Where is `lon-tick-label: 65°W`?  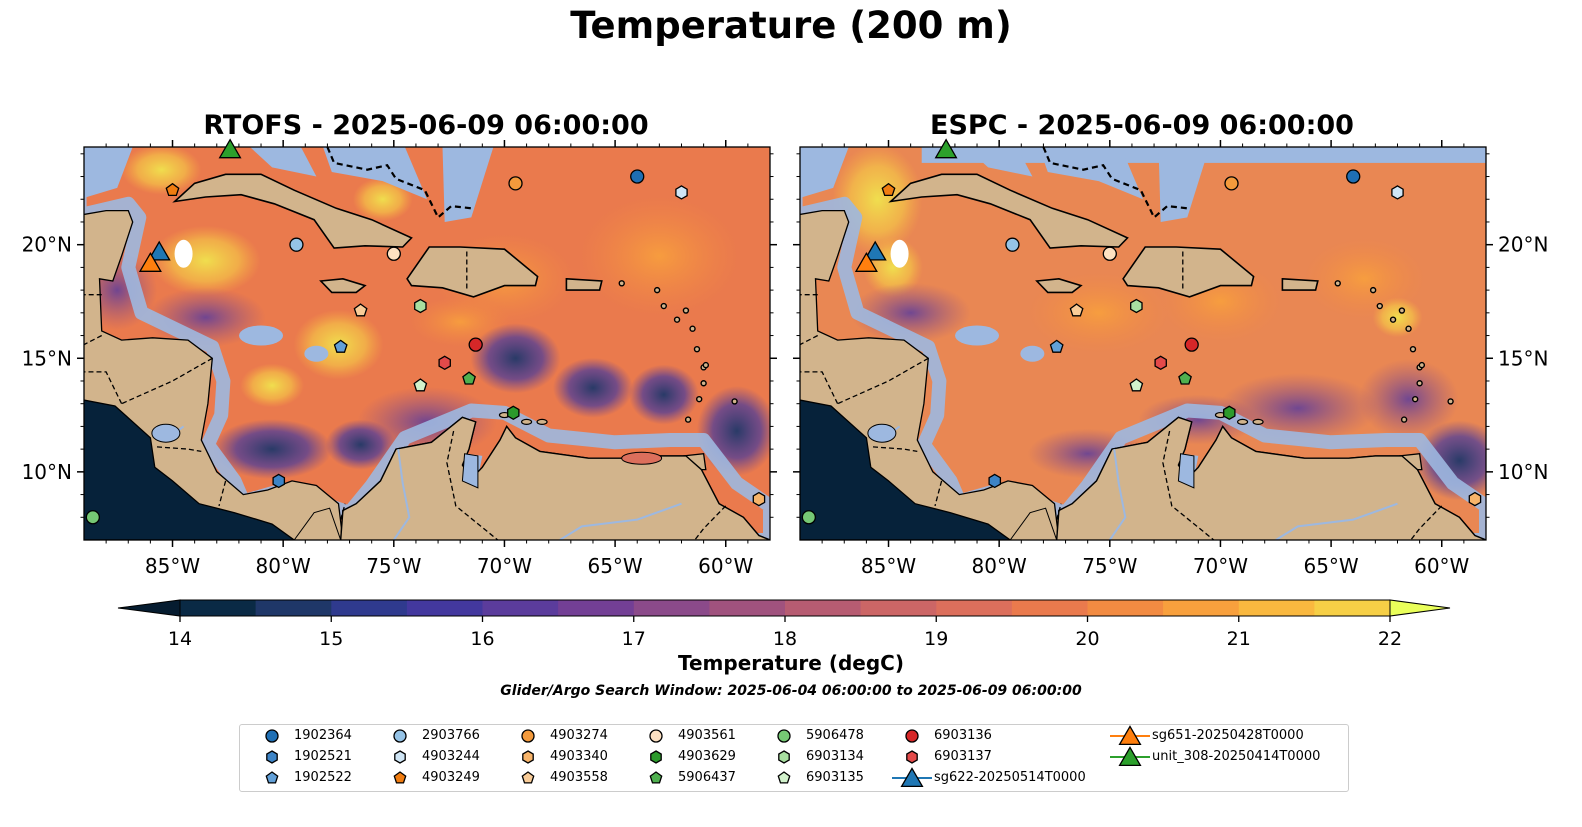 lon-tick-label: 65°W is located at coordinates (614, 566).